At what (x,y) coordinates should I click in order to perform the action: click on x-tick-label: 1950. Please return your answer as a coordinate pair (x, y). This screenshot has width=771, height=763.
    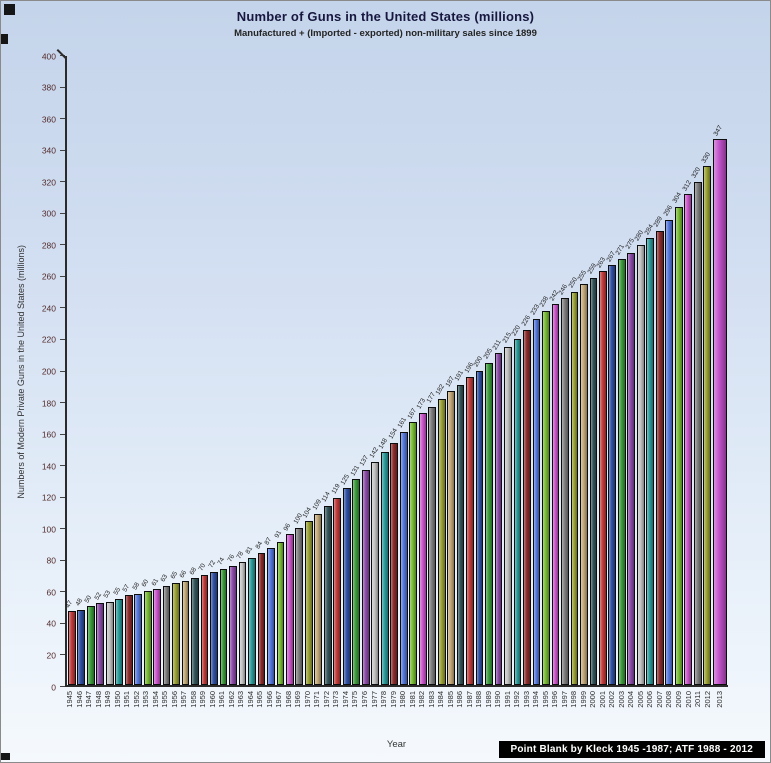
    Looking at the image, I should click on (117, 699).